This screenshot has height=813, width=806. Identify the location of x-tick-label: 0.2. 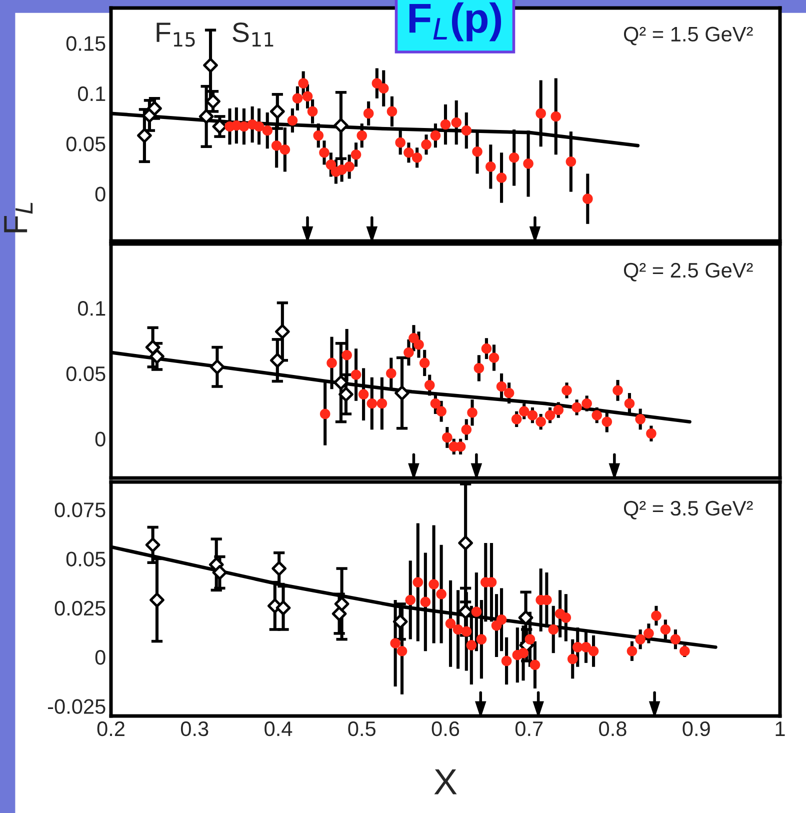
(110, 728).